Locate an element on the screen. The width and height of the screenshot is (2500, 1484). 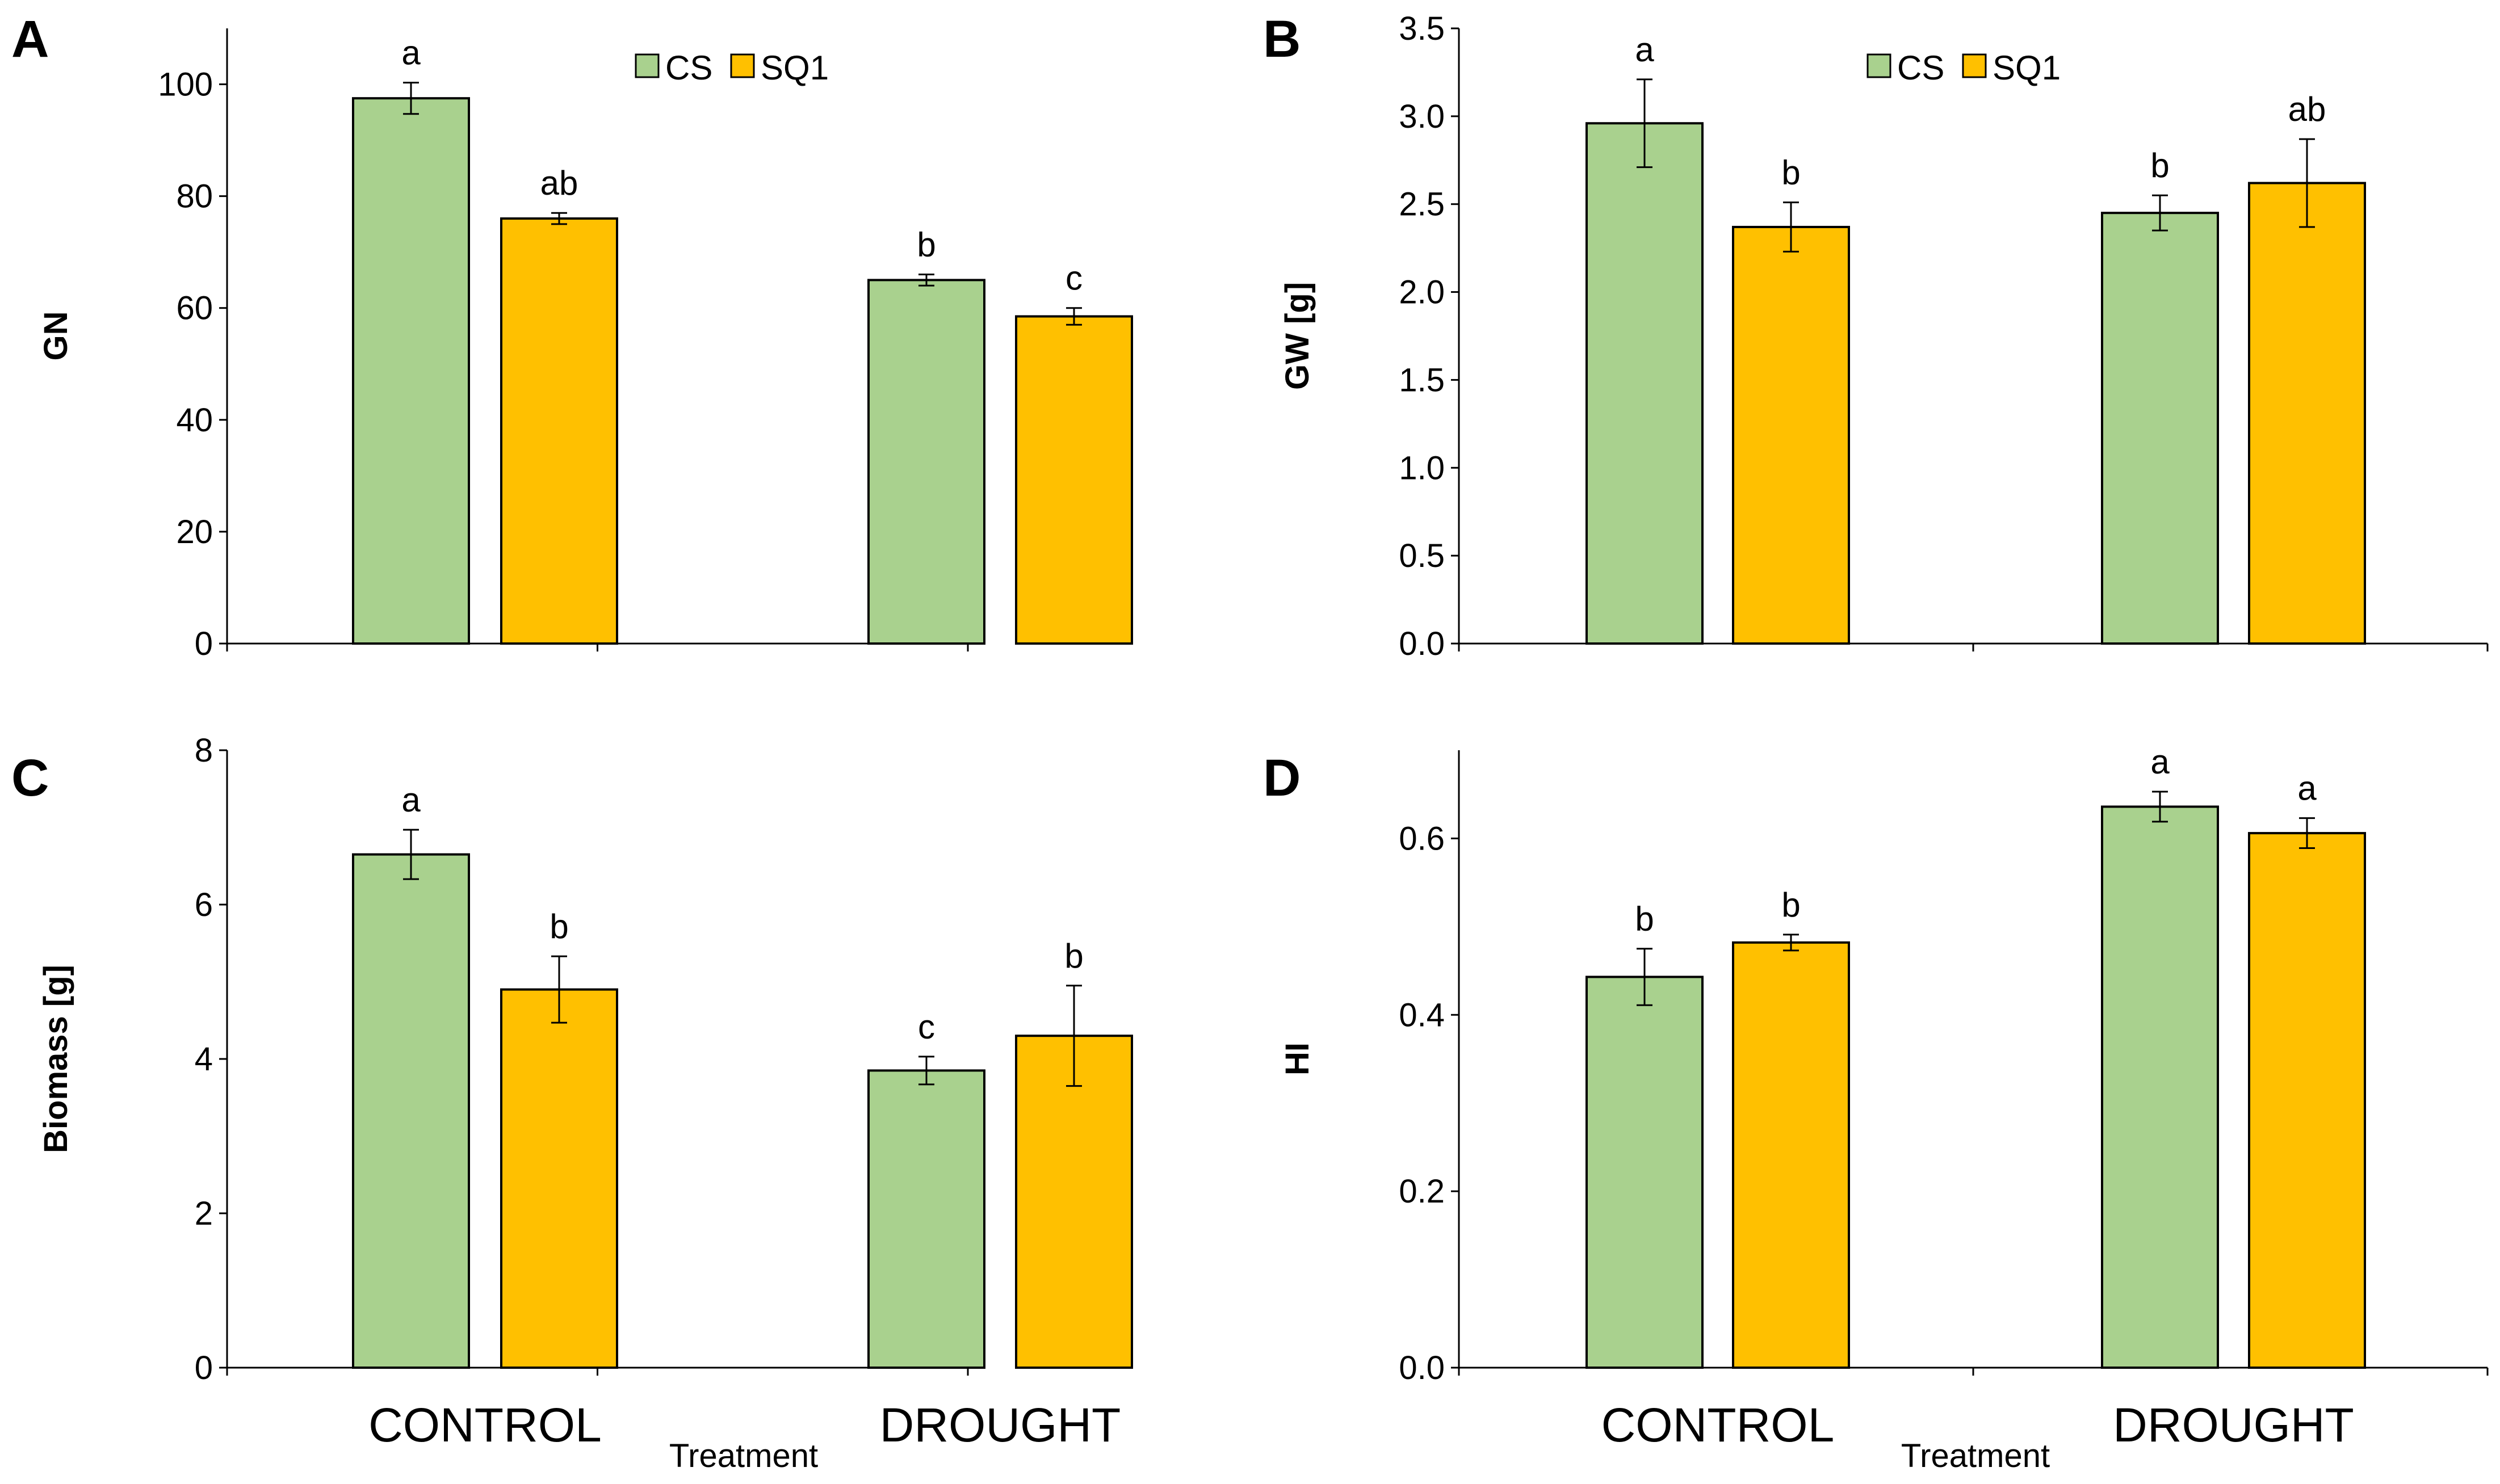
y-axis-title: HI is located at coordinates (1297, 1058).